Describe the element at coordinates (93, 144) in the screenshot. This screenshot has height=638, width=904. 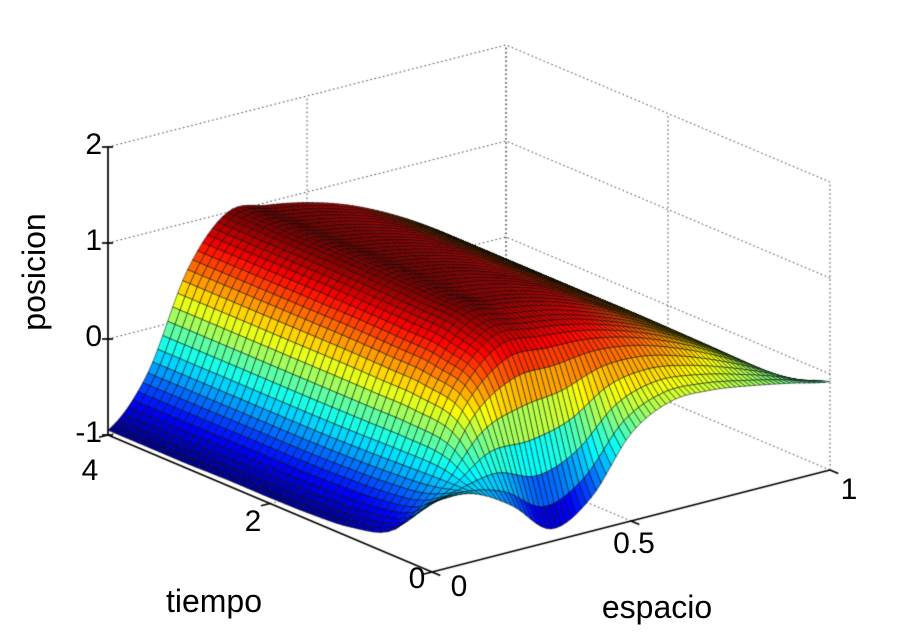
I see `z-tick-2: 2` at that location.